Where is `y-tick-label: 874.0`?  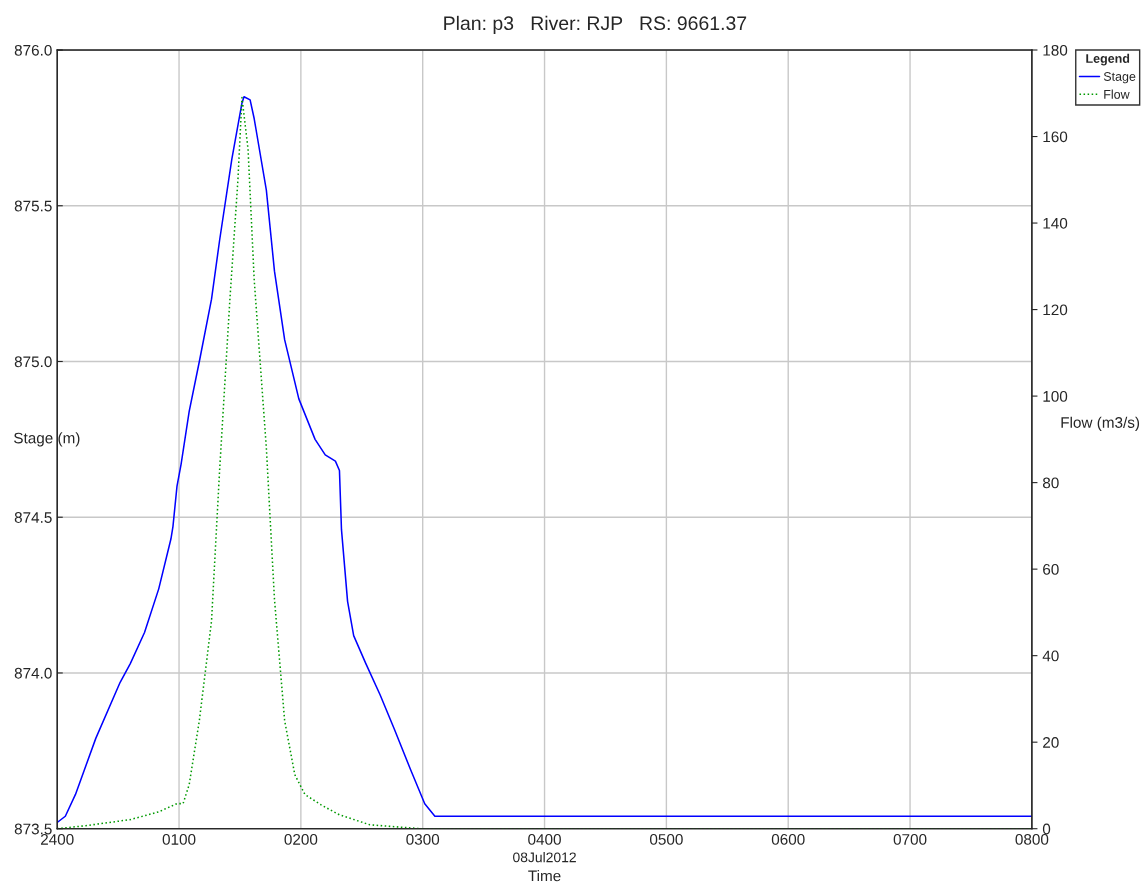
y-tick-label: 874.0 is located at coordinates (33, 673).